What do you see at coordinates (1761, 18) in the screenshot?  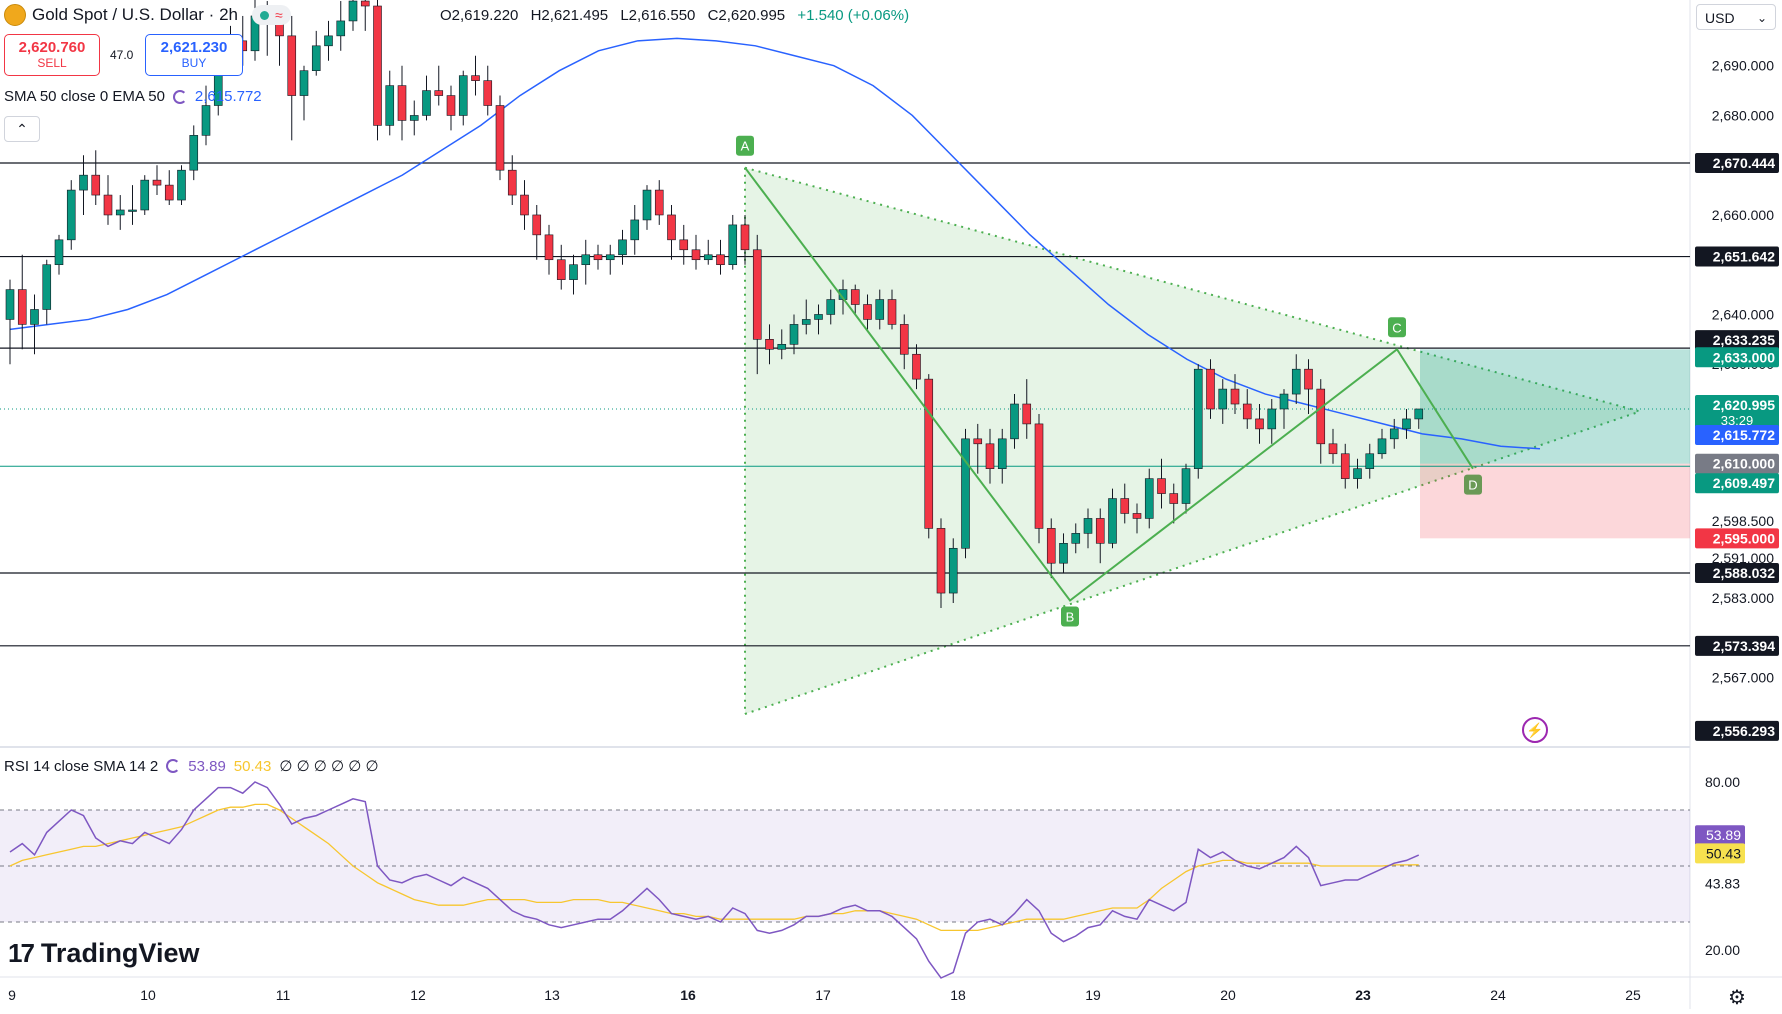 I see `chevron-down-icon: ⌄` at bounding box center [1761, 18].